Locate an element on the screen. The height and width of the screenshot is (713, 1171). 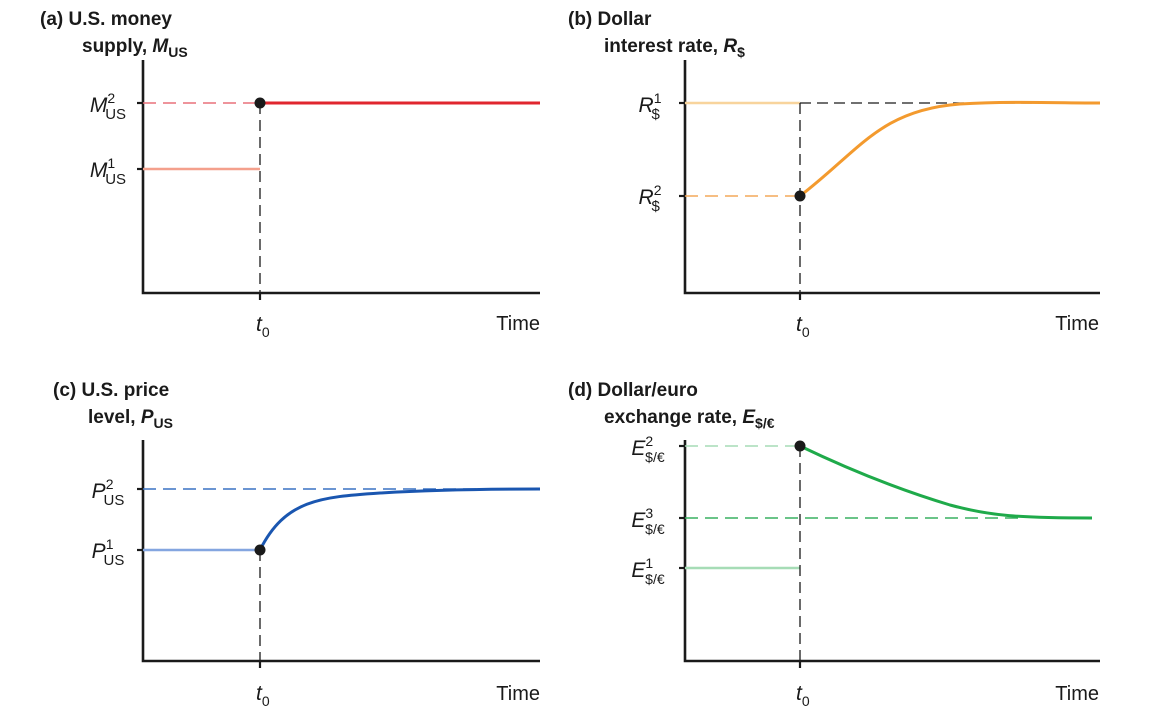
panel-c-label-level-2: P2 US is located at coordinates (108, 492).